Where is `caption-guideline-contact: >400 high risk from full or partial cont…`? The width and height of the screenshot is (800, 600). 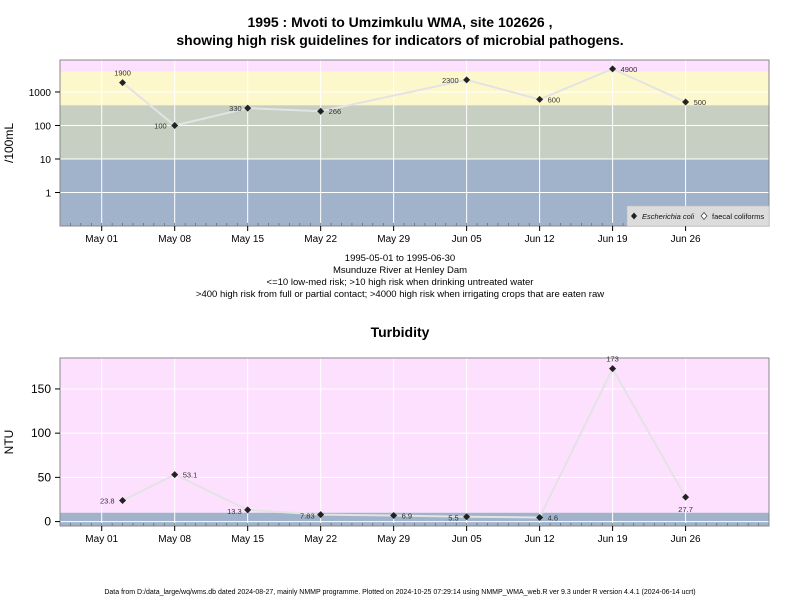 caption-guideline-contact: >400 high risk from full or partial cont… is located at coordinates (400, 294).